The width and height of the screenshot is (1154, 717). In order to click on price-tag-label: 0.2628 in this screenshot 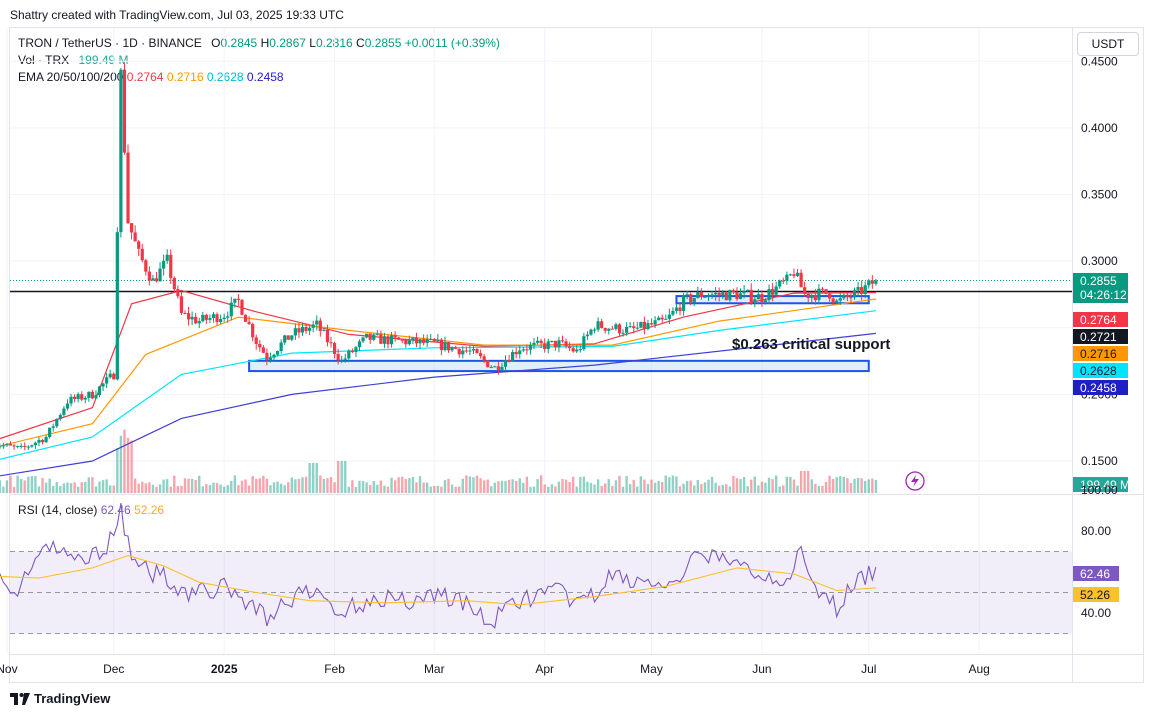, I will do `click(1098, 371)`.